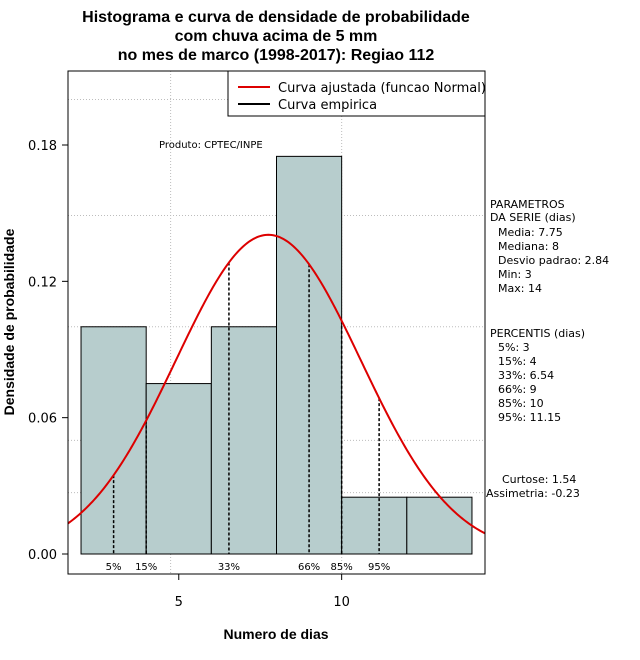 The width and height of the screenshot is (640, 660). What do you see at coordinates (42, 419) in the screenshot?
I see `y-tick-label-2: 0.06` at bounding box center [42, 419].